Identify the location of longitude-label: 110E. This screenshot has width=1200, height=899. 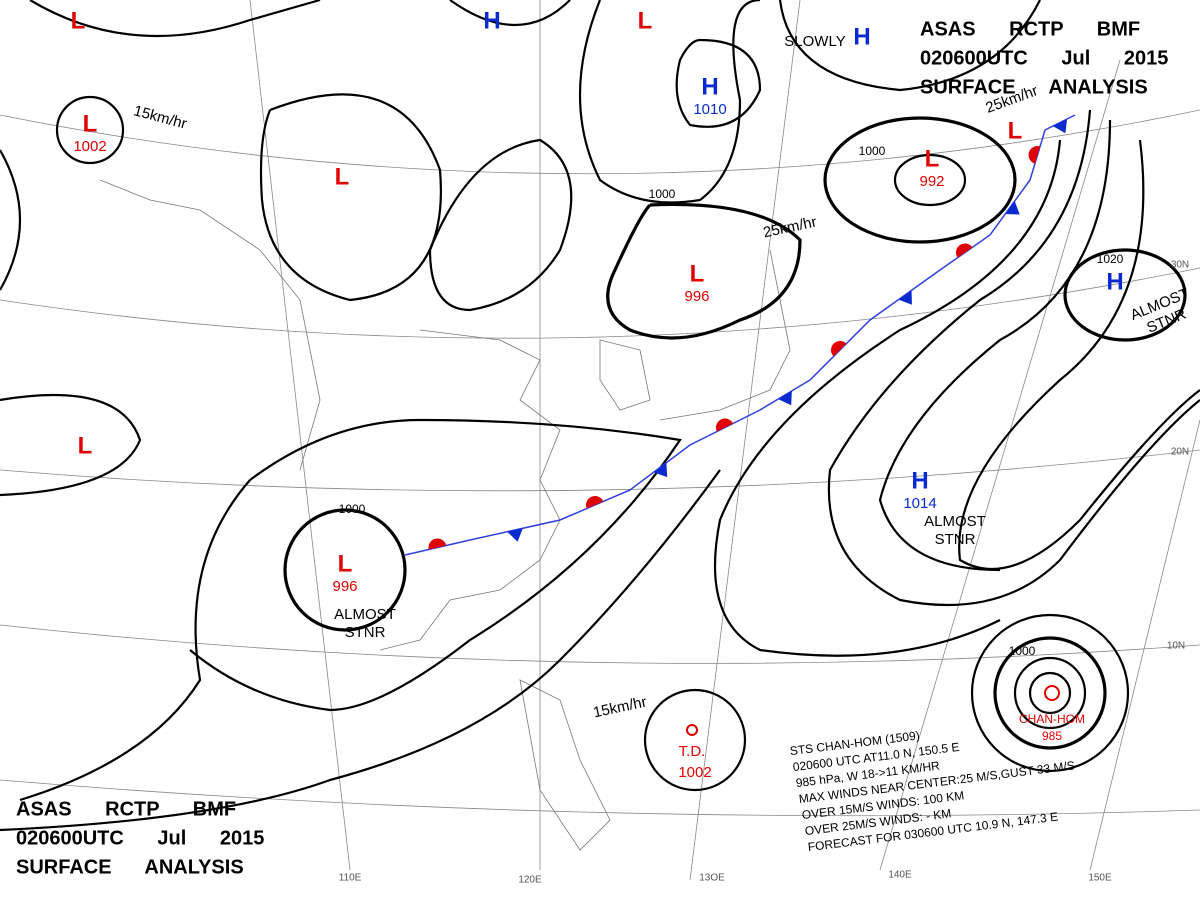
(350, 878).